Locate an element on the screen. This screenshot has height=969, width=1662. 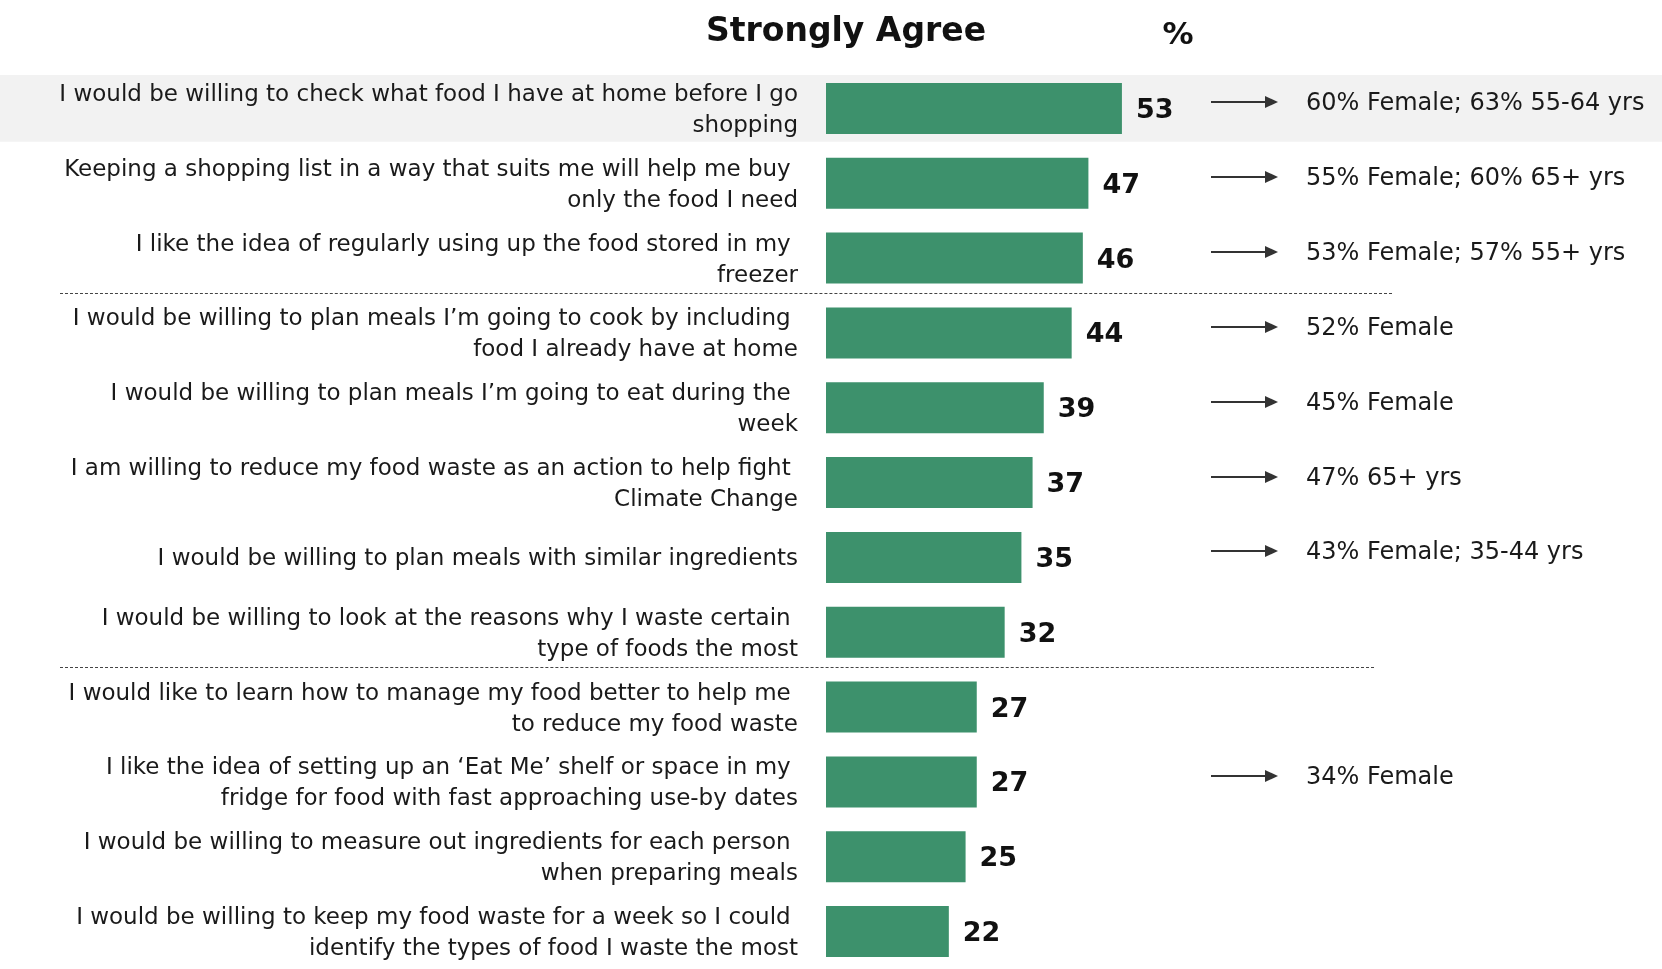
y-tick-label: I would be willing to check what food I have at home before I go shopping is located at coordinates (428, 108).